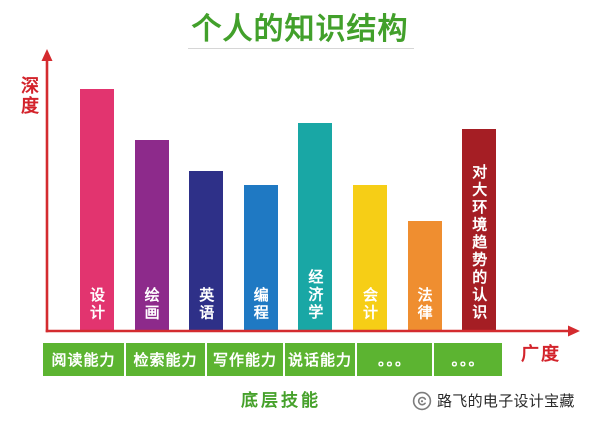  I want to click on x-axis-arrow, so click(574, 331).